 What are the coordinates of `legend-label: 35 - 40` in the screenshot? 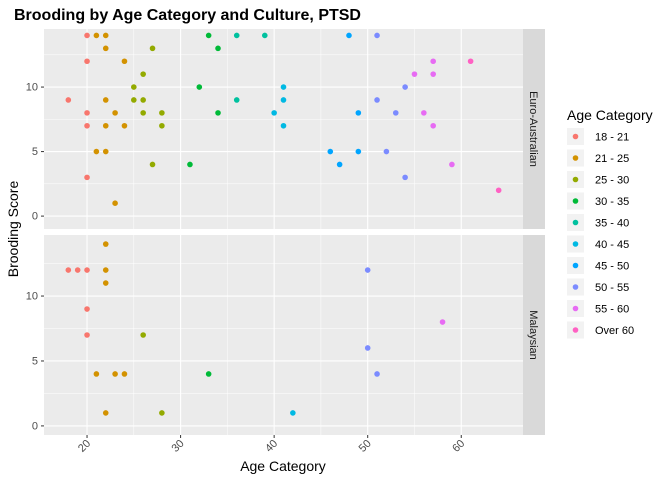 It's located at (612, 224).